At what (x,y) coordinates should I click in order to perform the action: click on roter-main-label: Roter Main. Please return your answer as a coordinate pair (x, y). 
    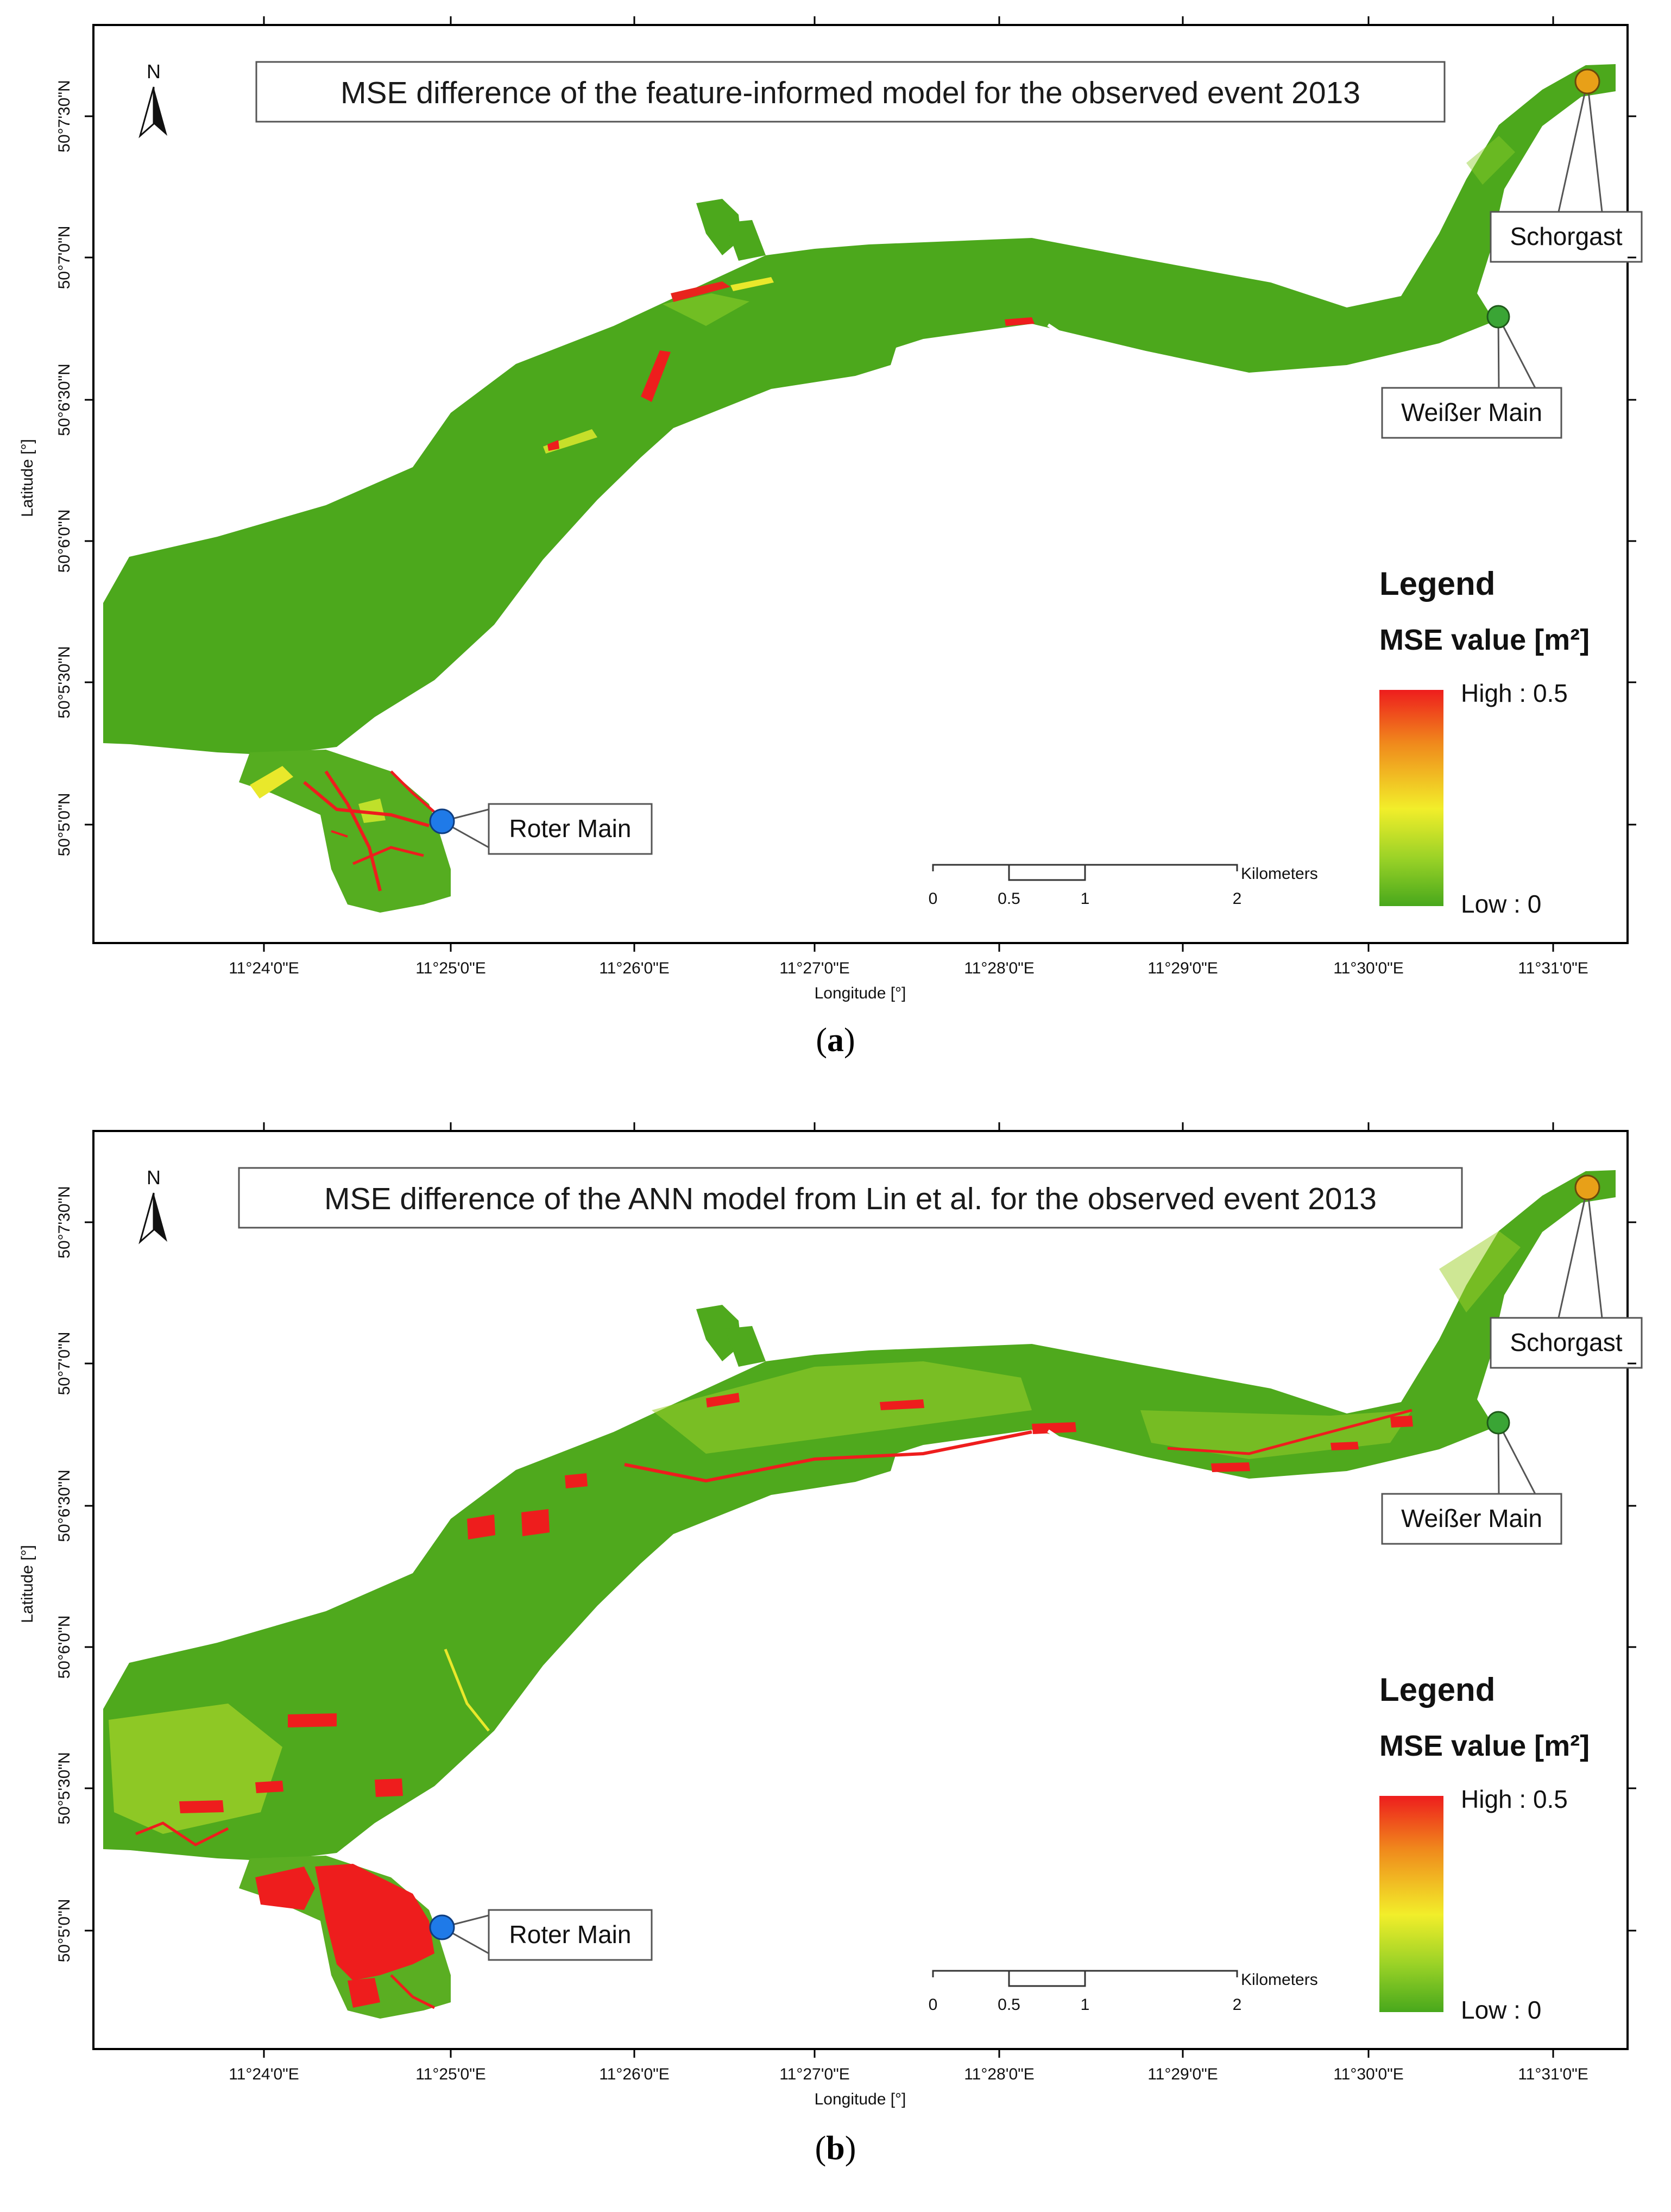
    Looking at the image, I should click on (571, 828).